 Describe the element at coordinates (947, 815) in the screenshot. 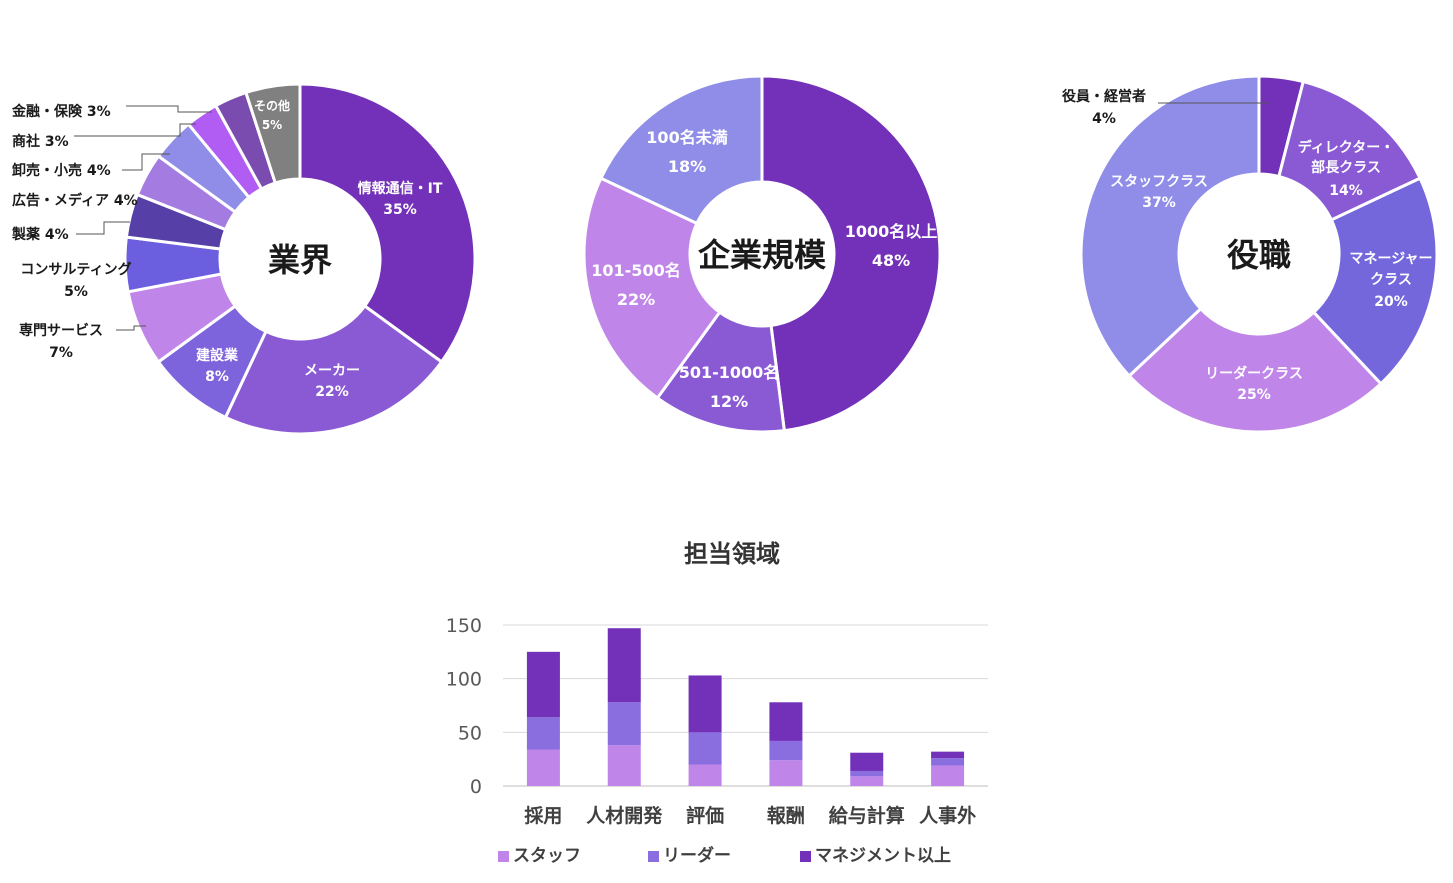

I see `x-tick-label: 人事外` at that location.